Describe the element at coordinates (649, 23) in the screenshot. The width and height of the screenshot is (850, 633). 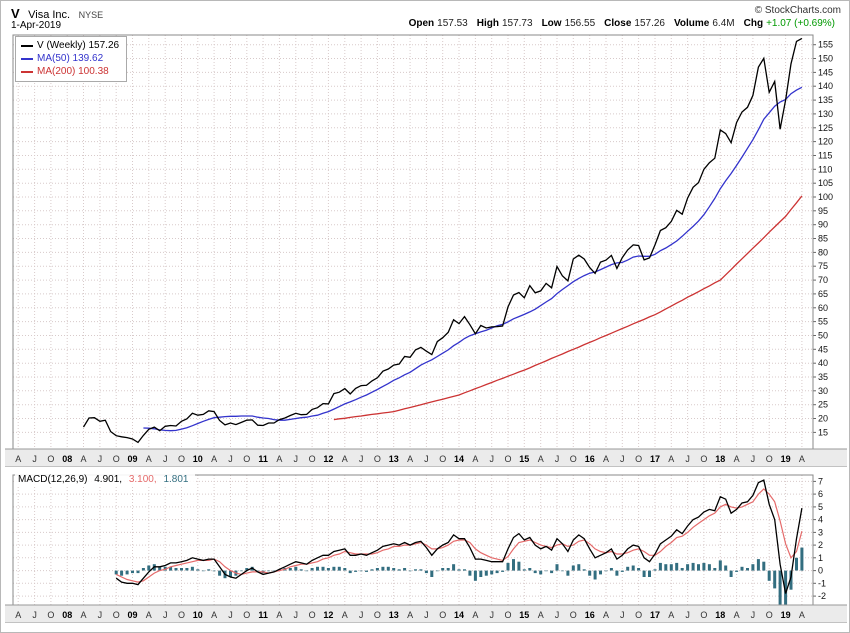
I see `stat-value: 157.26` at that location.